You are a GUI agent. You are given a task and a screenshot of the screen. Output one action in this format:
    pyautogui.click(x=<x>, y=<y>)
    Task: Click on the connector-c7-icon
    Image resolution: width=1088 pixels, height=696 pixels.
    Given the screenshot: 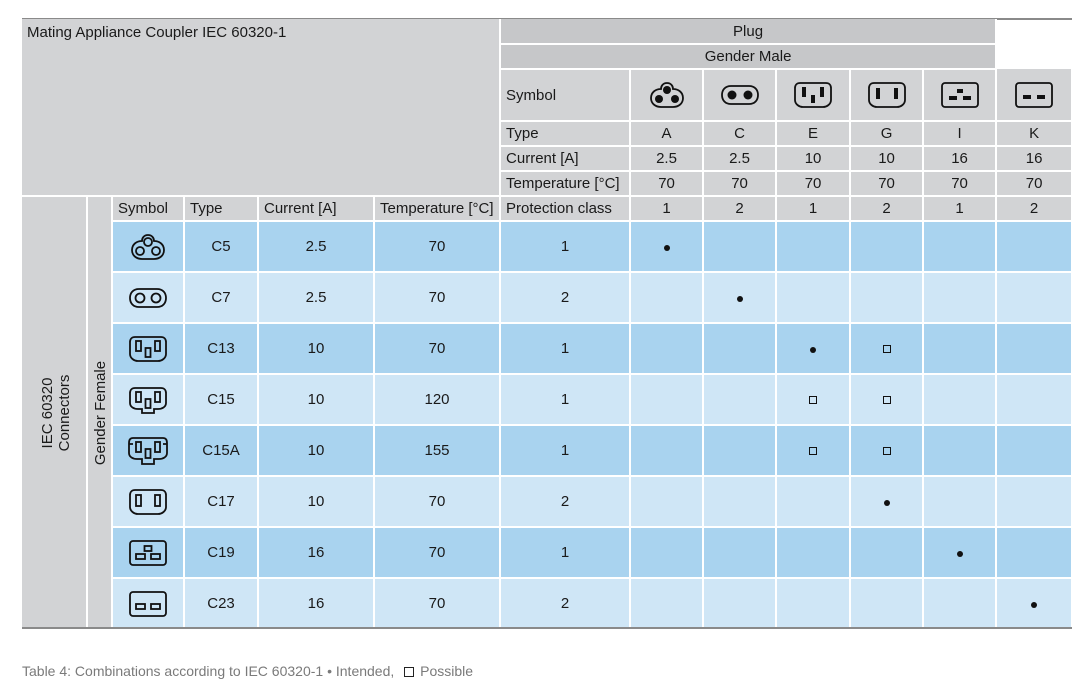 What is the action you would take?
    pyautogui.click(x=147, y=298)
    